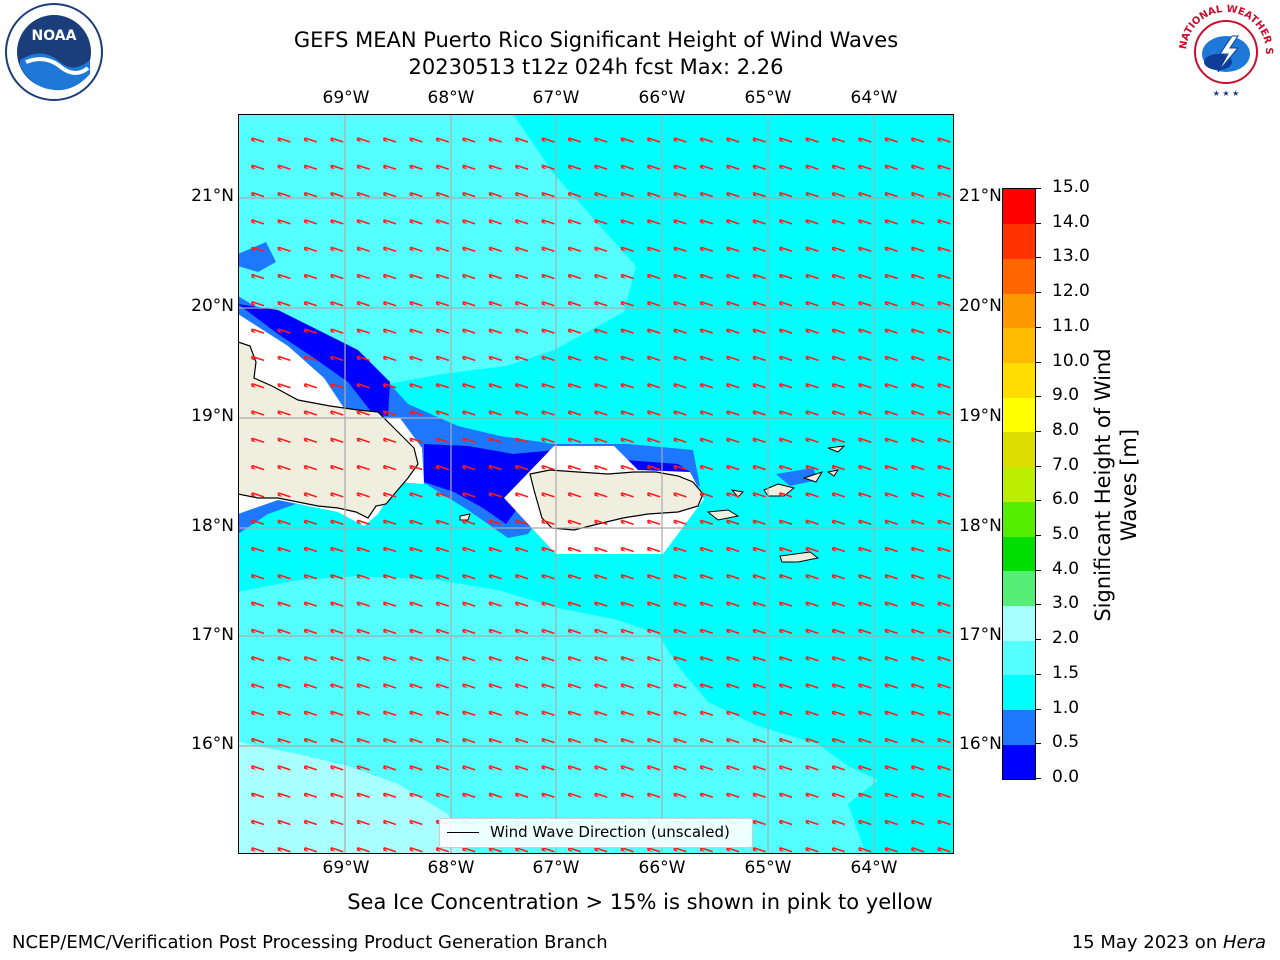  I want to click on st-croix-island, so click(799, 557).